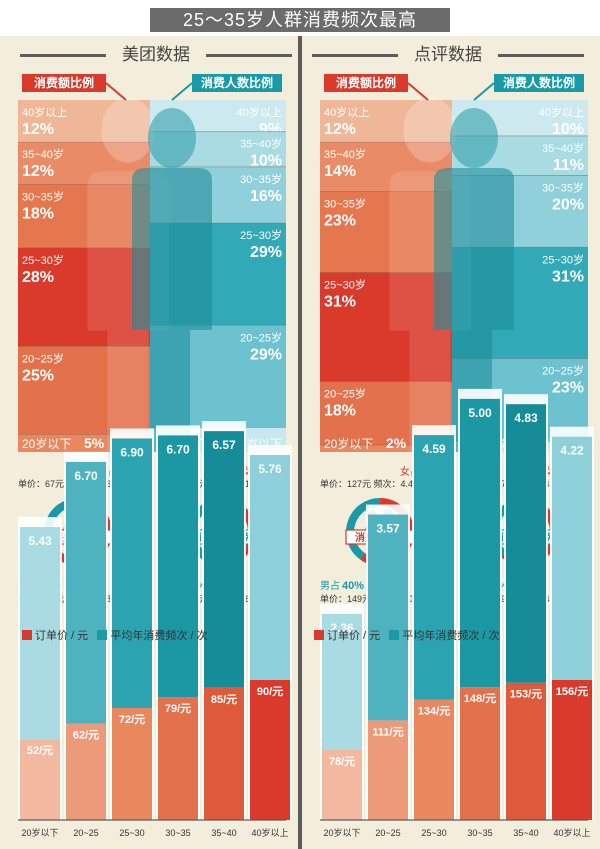 This screenshot has height=849, width=600. I want to click on people-pct-label: 10%, so click(266, 161).